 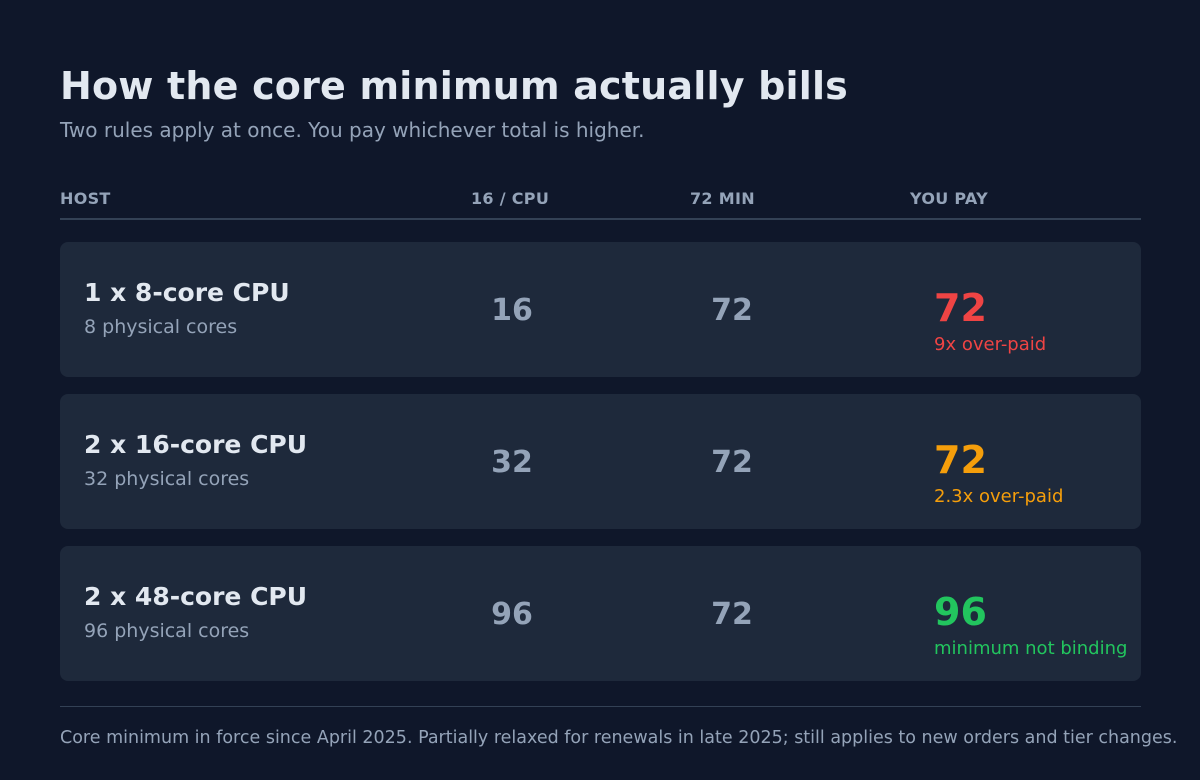 What do you see at coordinates (949, 198) in the screenshot?
I see `column-header-you-pay: YOU PAY` at bounding box center [949, 198].